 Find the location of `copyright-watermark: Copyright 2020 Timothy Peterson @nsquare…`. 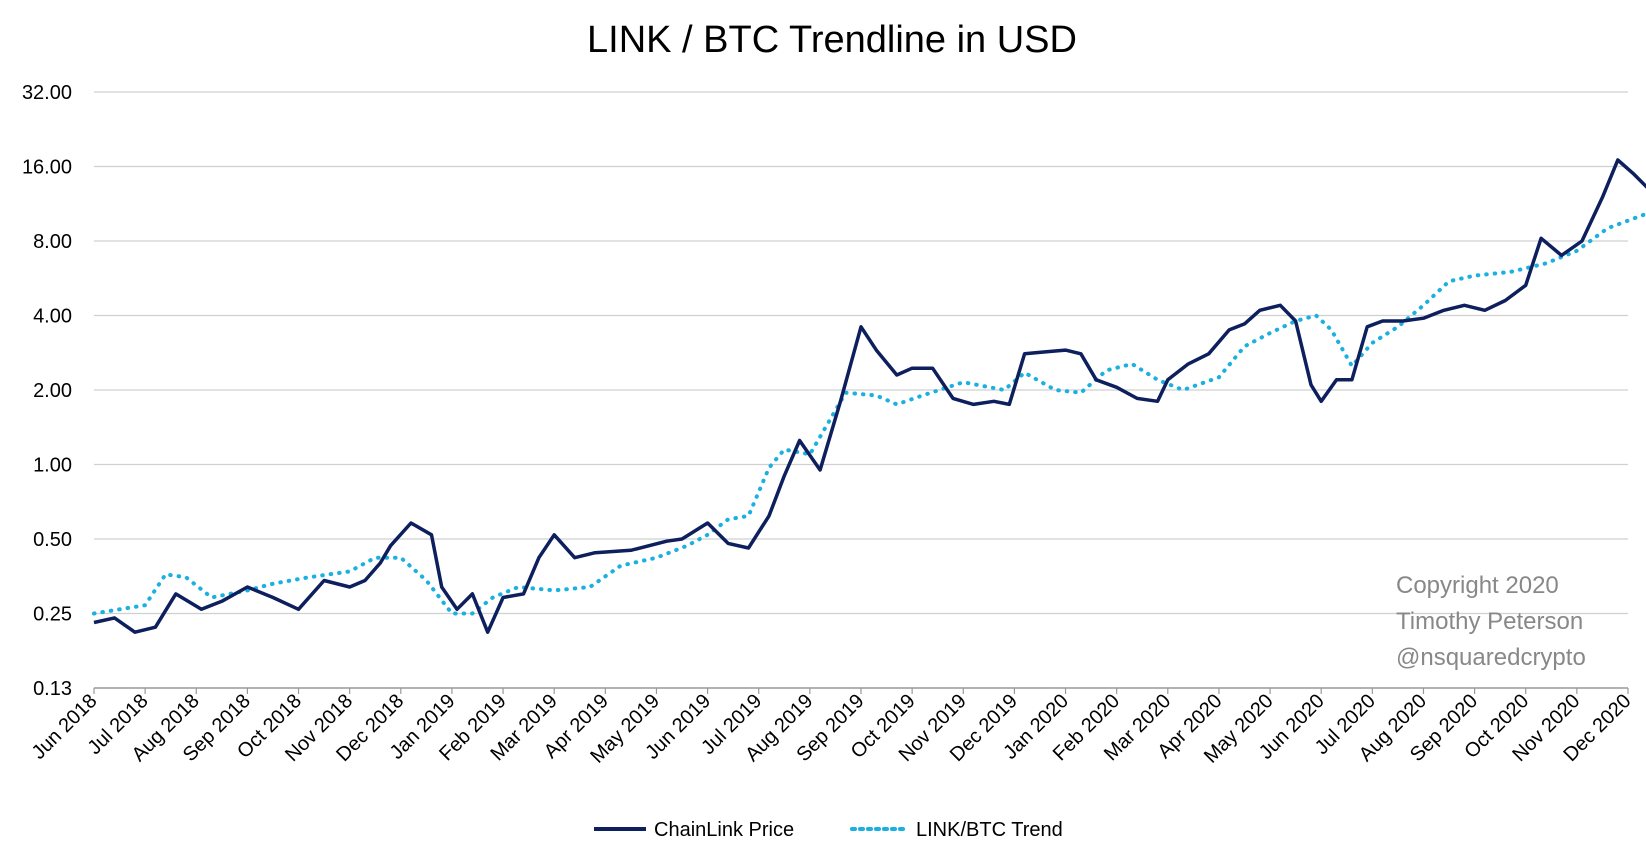

copyright-watermark: Copyright 2020 Timothy Peterson @nsquare… is located at coordinates (1491, 621).